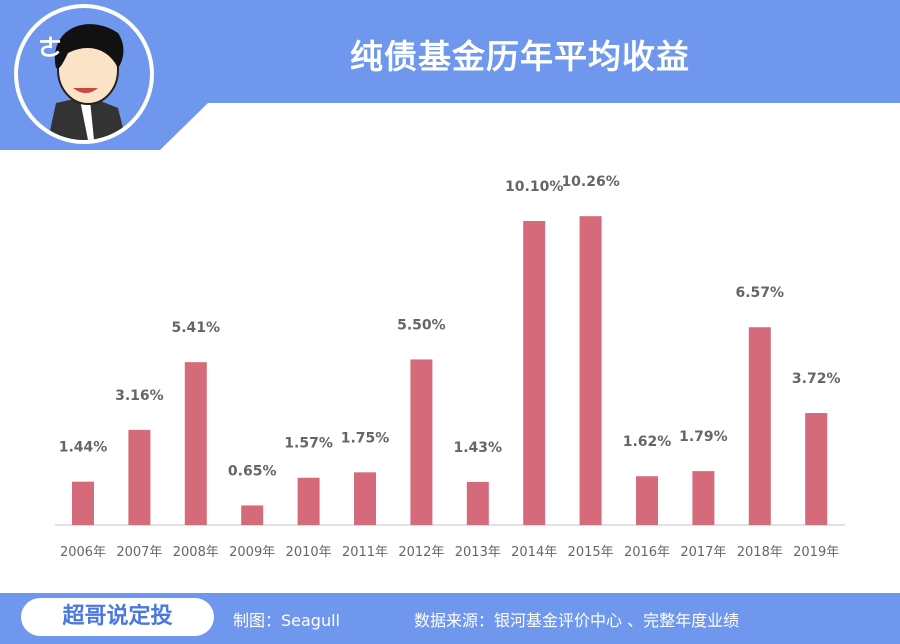 The height and width of the screenshot is (644, 900). I want to click on data-label: 10.10%, so click(534, 187).